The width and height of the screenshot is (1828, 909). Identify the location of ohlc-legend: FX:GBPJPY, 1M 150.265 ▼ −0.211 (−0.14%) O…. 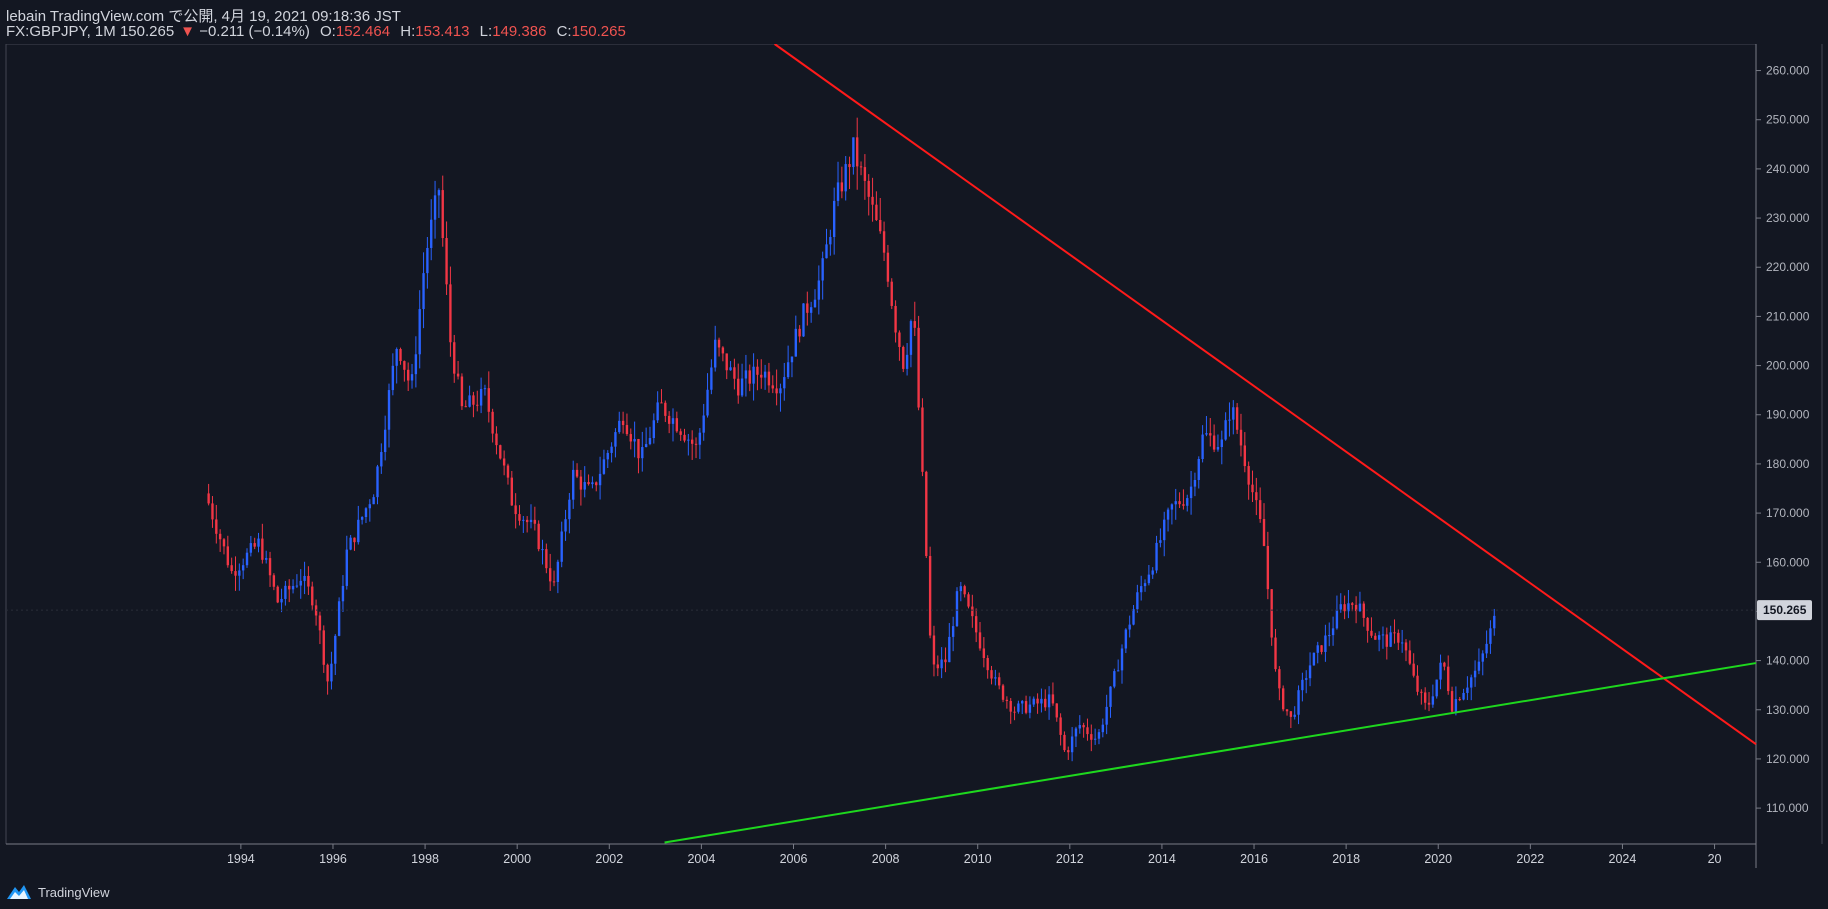
(316, 31).